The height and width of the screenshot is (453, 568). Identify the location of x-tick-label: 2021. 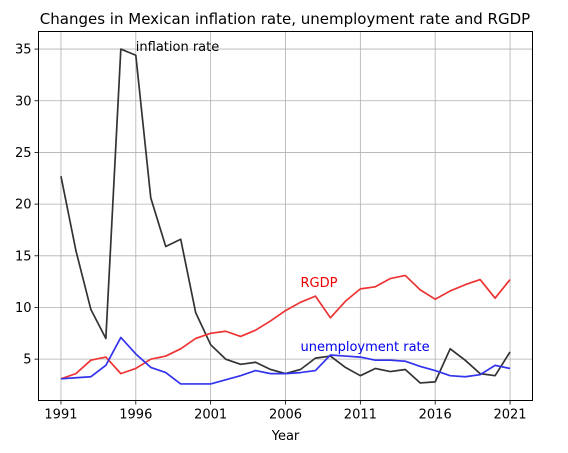
(509, 415).